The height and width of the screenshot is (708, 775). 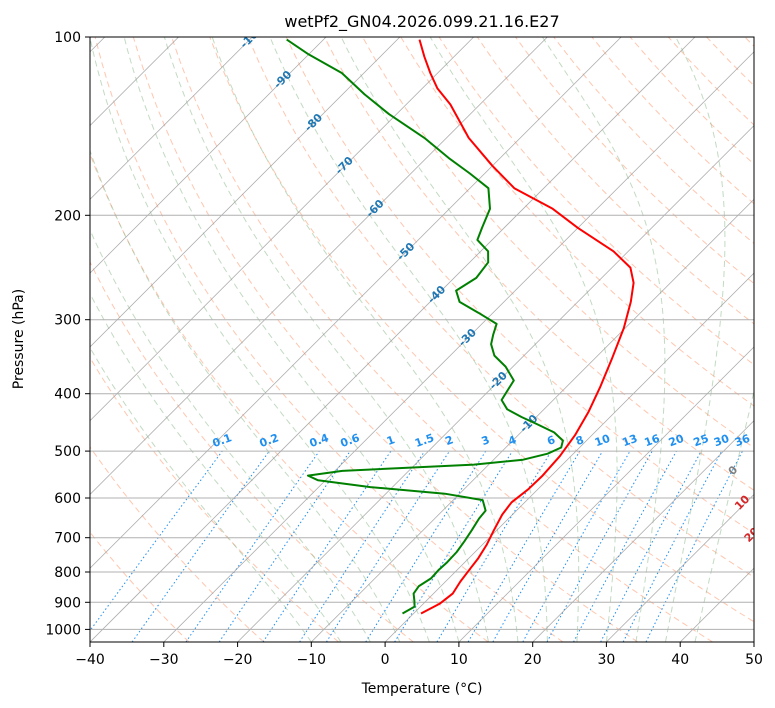 What do you see at coordinates (350, 440) in the screenshot?
I see `mixing-ratio-label: 0.6` at bounding box center [350, 440].